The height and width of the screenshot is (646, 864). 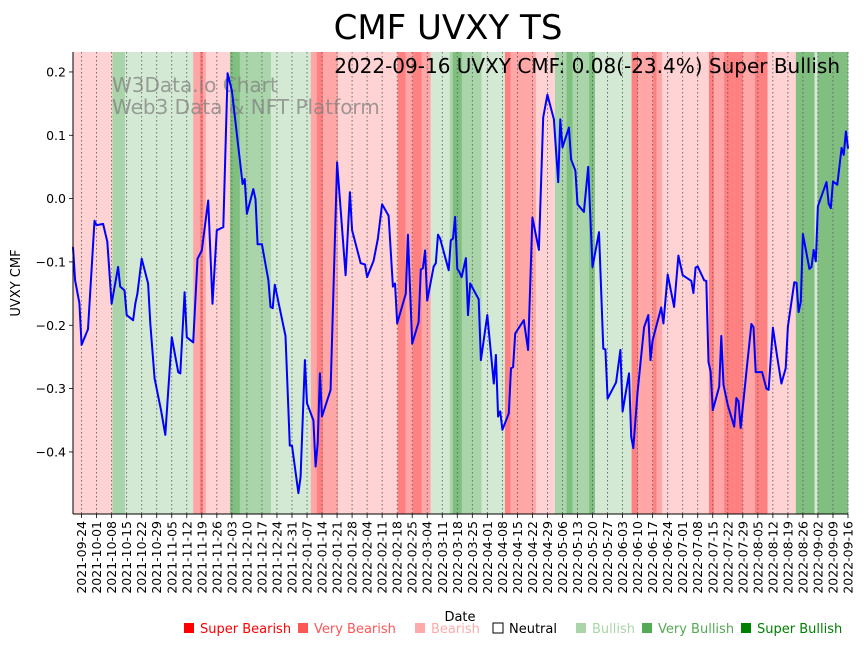 I want to click on band-vbull, so click(x=581, y=283).